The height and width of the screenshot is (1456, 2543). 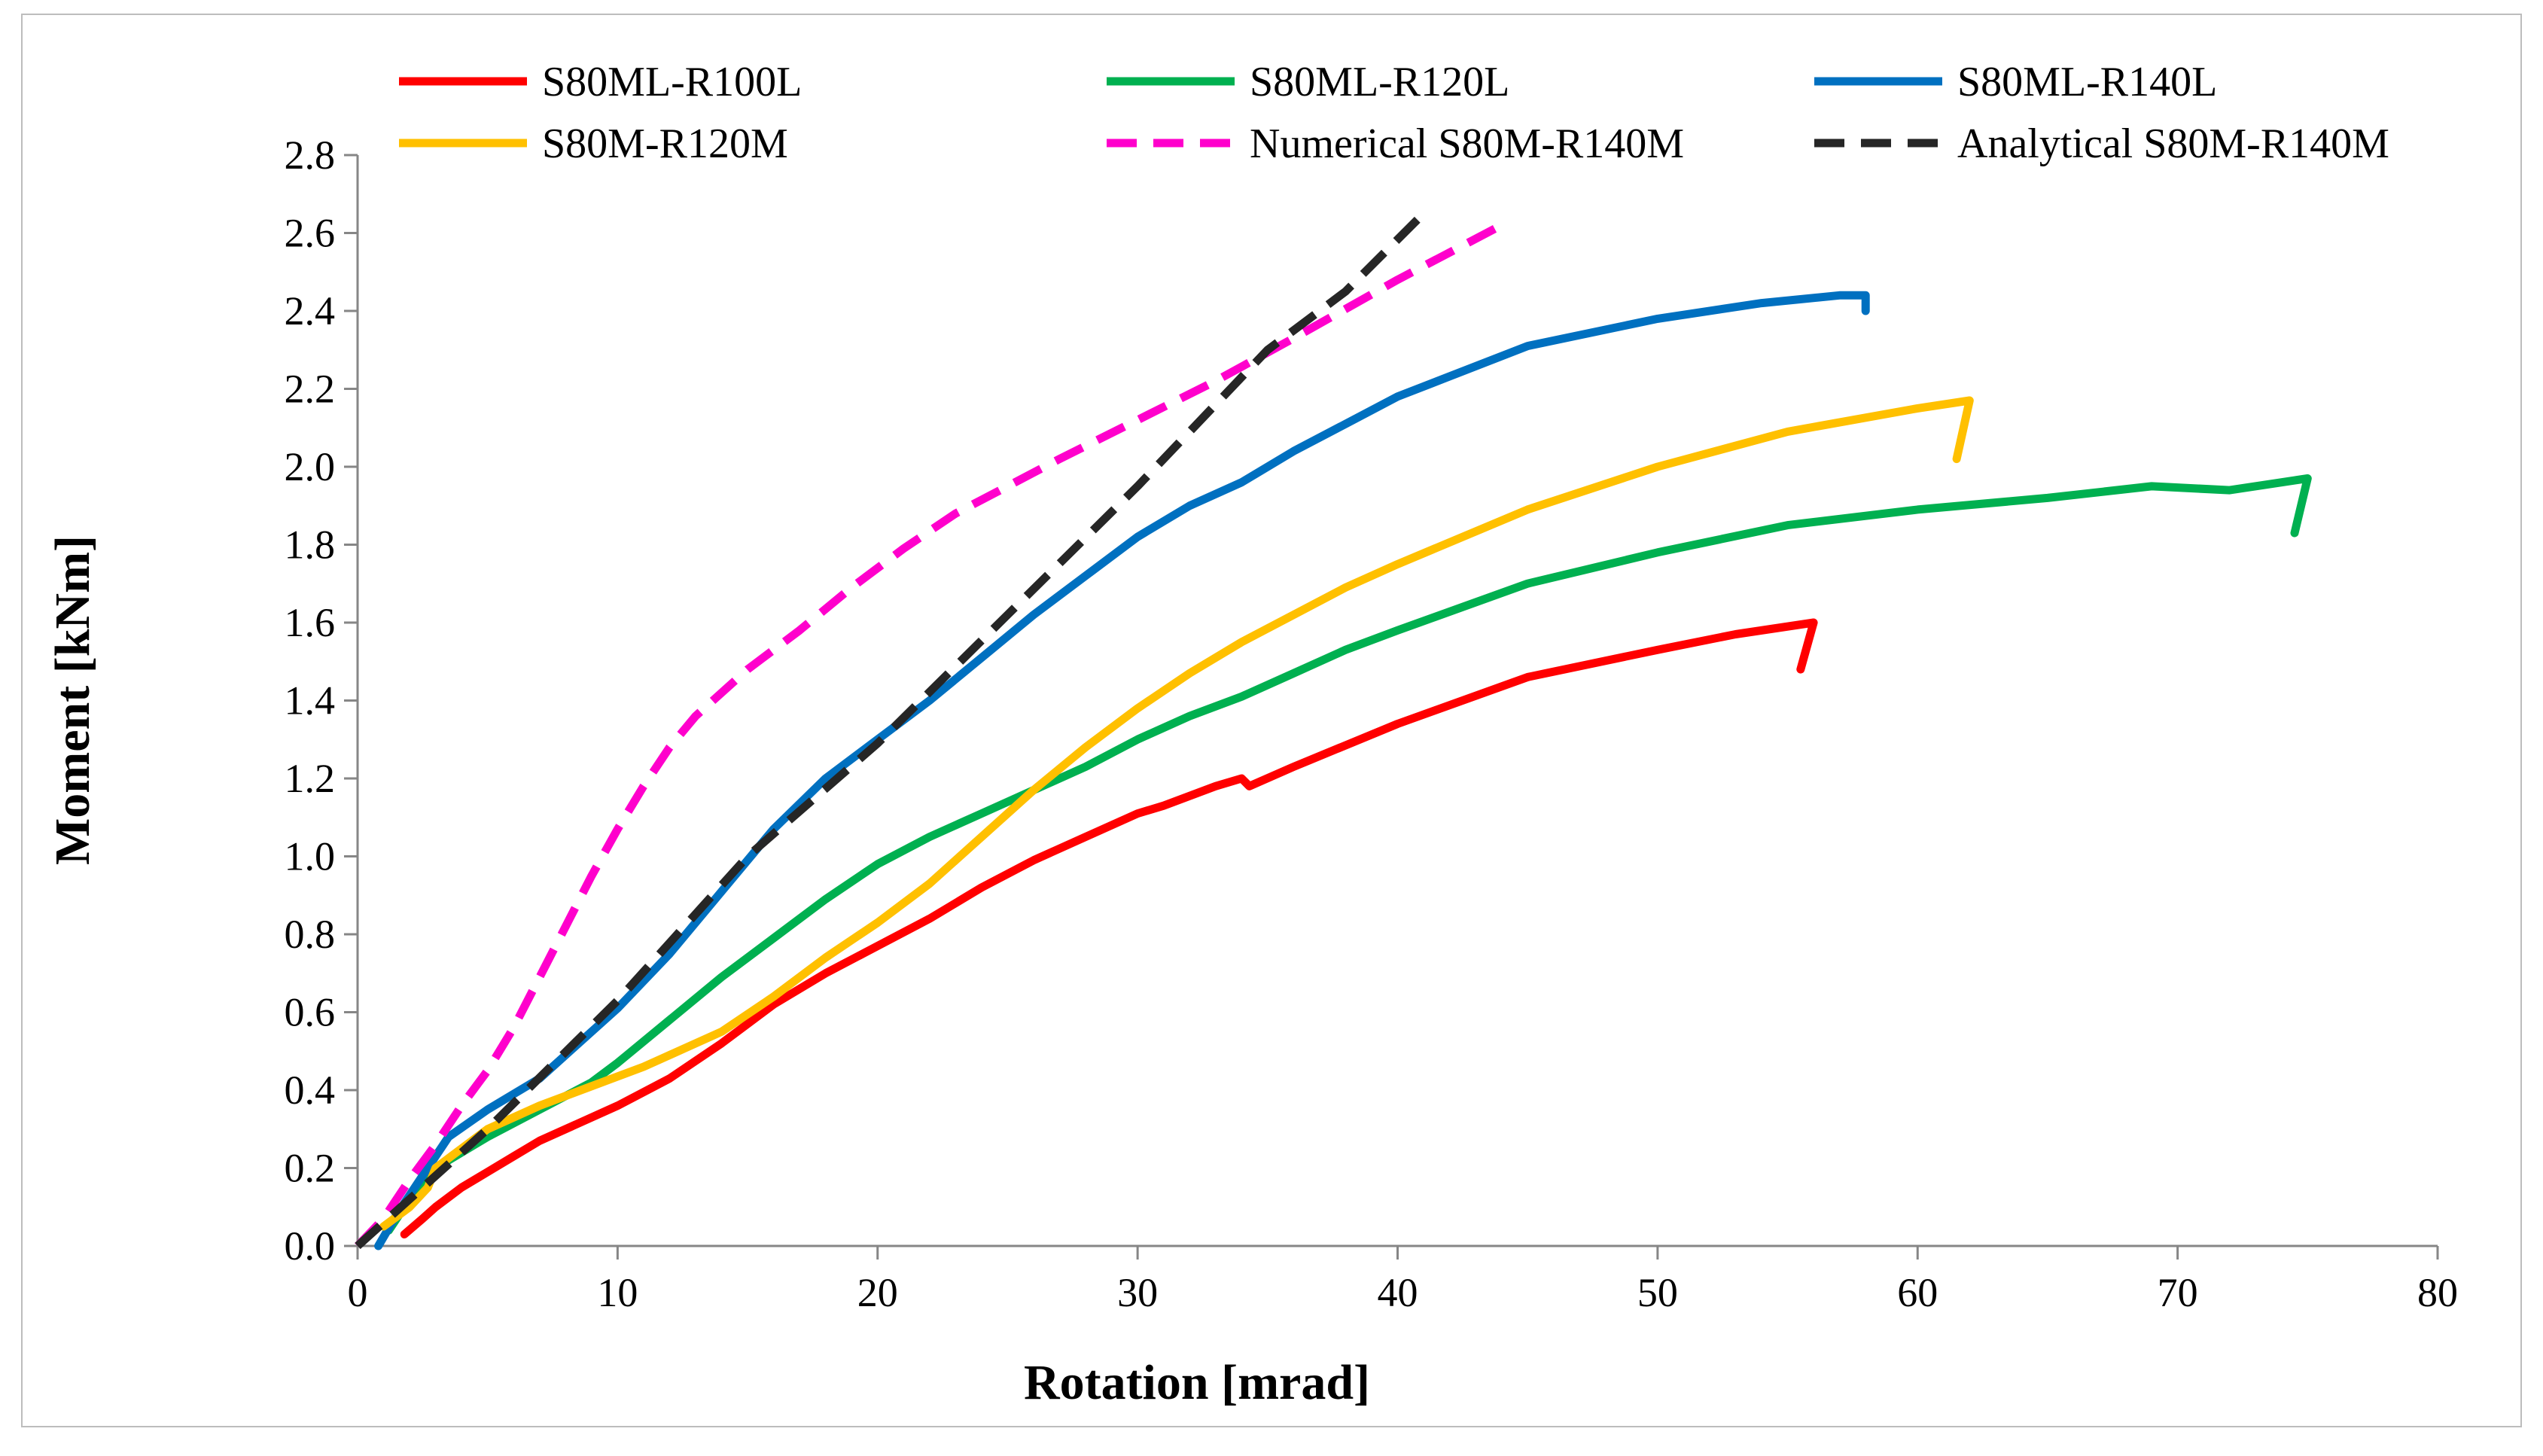 I want to click on x-tick-label: 10, so click(x=617, y=1292).